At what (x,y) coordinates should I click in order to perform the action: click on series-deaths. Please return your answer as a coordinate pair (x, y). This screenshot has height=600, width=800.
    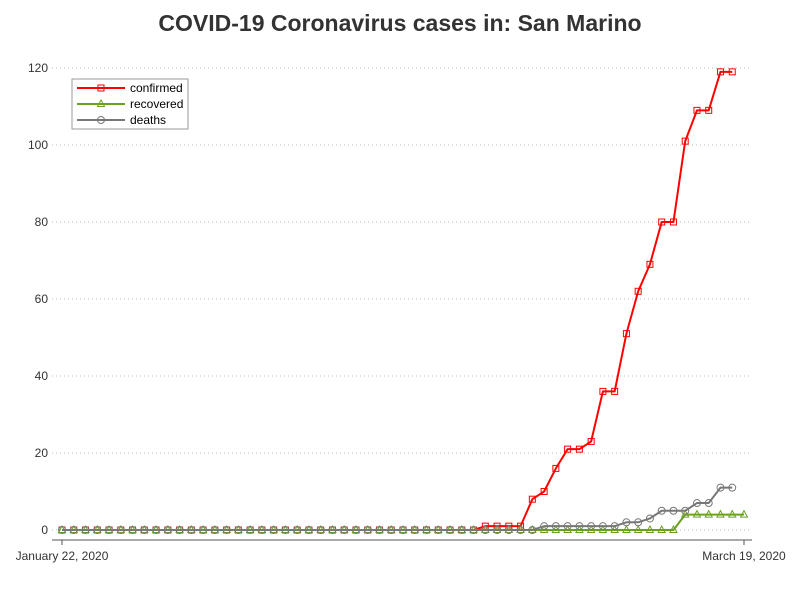
    Looking at the image, I should click on (397, 508).